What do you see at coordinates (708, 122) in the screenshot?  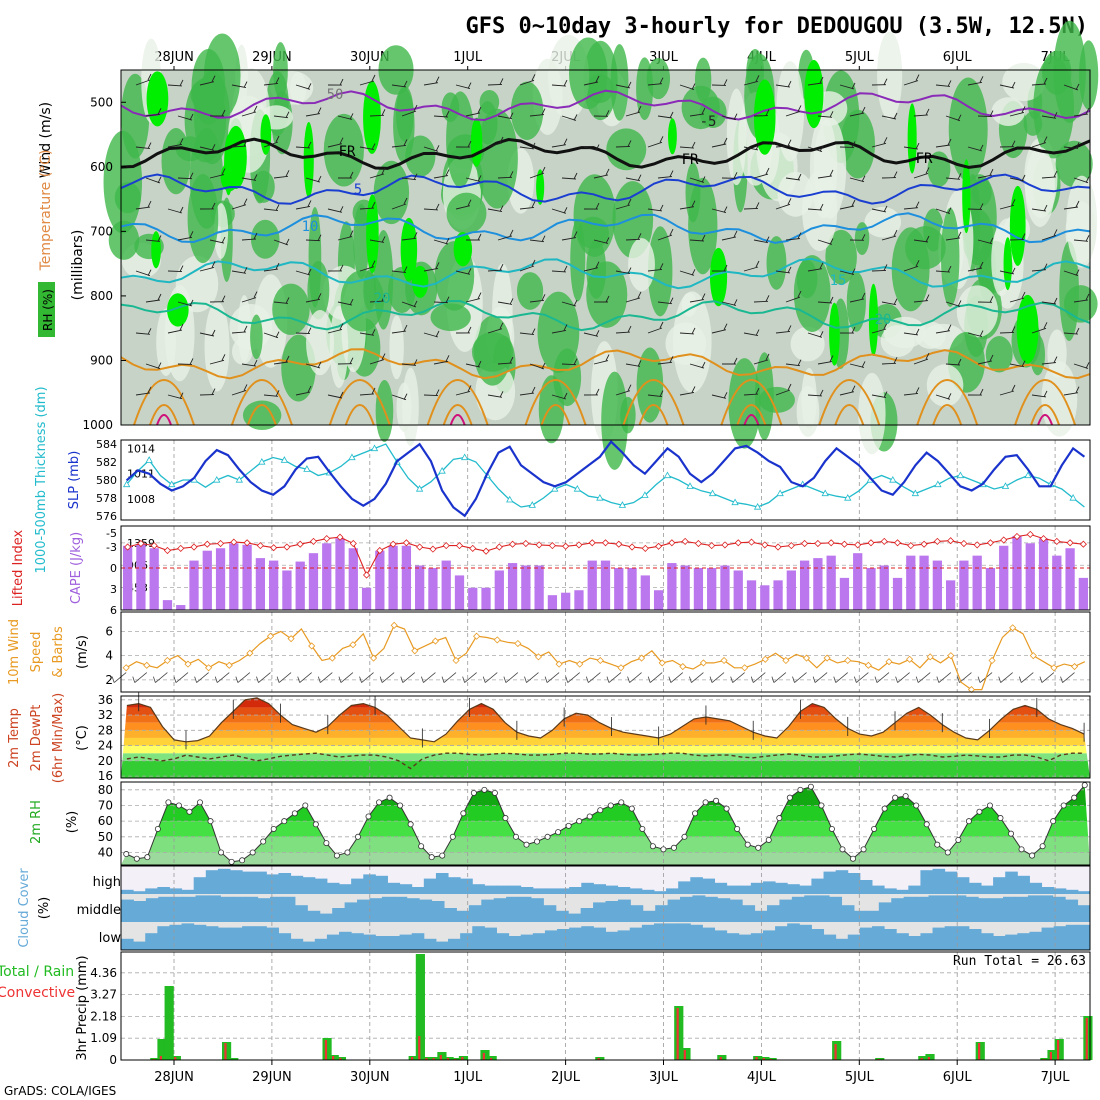 I see `contour-label: -5` at bounding box center [708, 122].